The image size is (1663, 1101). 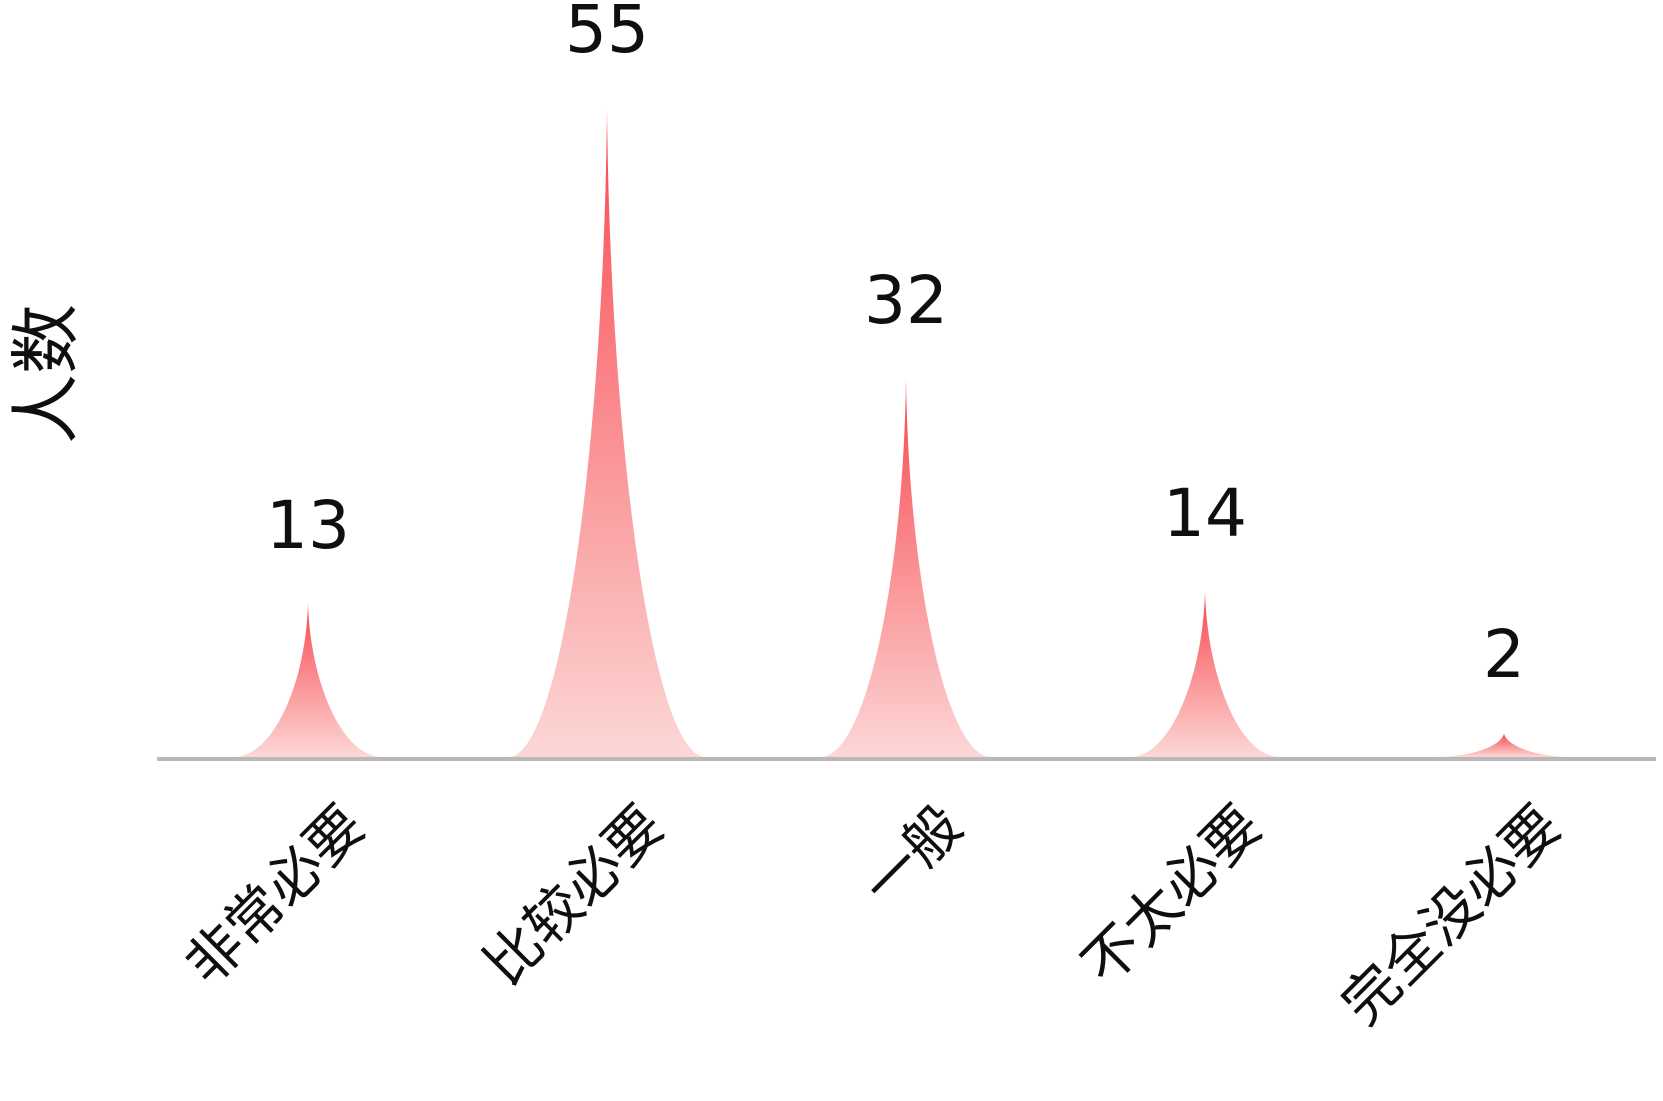 What do you see at coordinates (906, 301) in the screenshot?
I see `value-label-3: 32` at bounding box center [906, 301].